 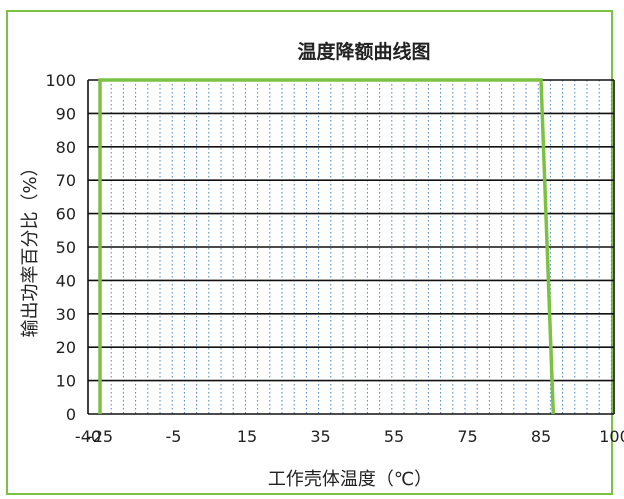 What do you see at coordinates (66, 180) in the screenshot?
I see `y-tick-label: 70` at bounding box center [66, 180].